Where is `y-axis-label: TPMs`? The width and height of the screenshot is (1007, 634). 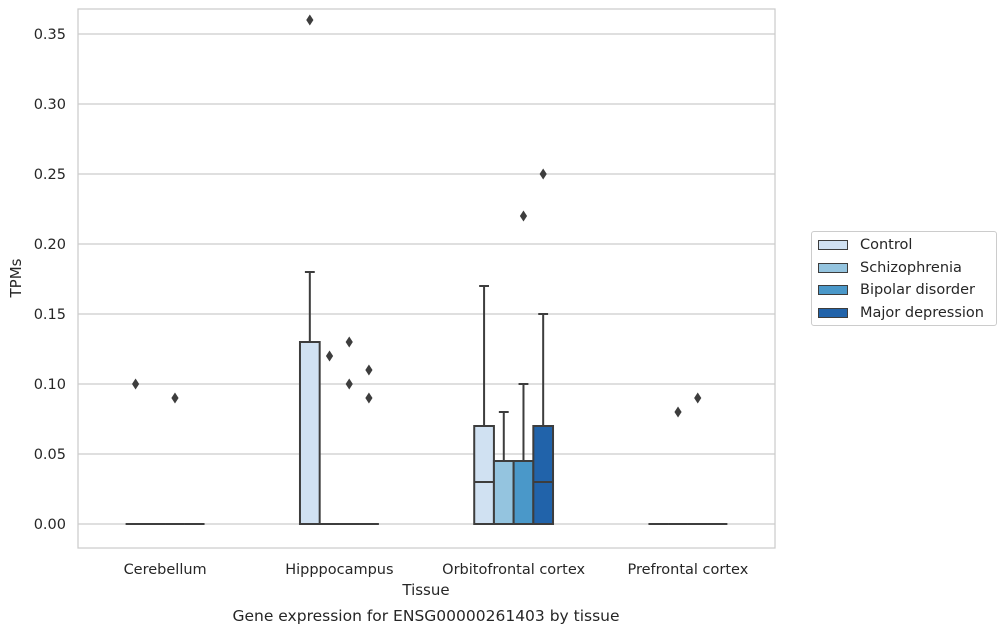 y-axis-label: TPMs is located at coordinates (16, 278).